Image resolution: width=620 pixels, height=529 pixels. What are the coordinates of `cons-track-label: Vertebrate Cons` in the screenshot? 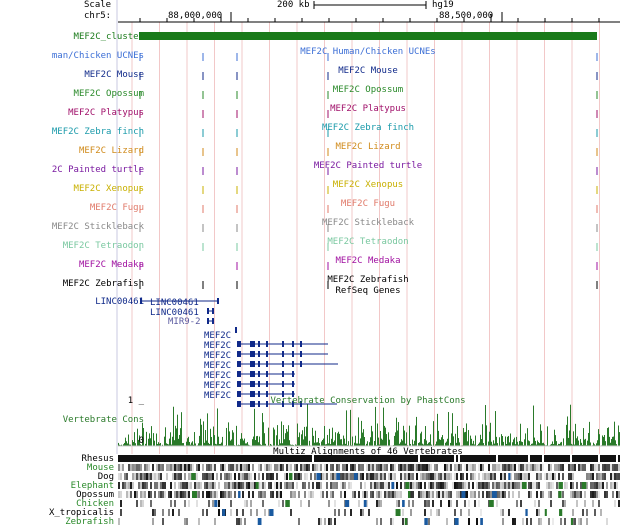 It's located at (103, 420).